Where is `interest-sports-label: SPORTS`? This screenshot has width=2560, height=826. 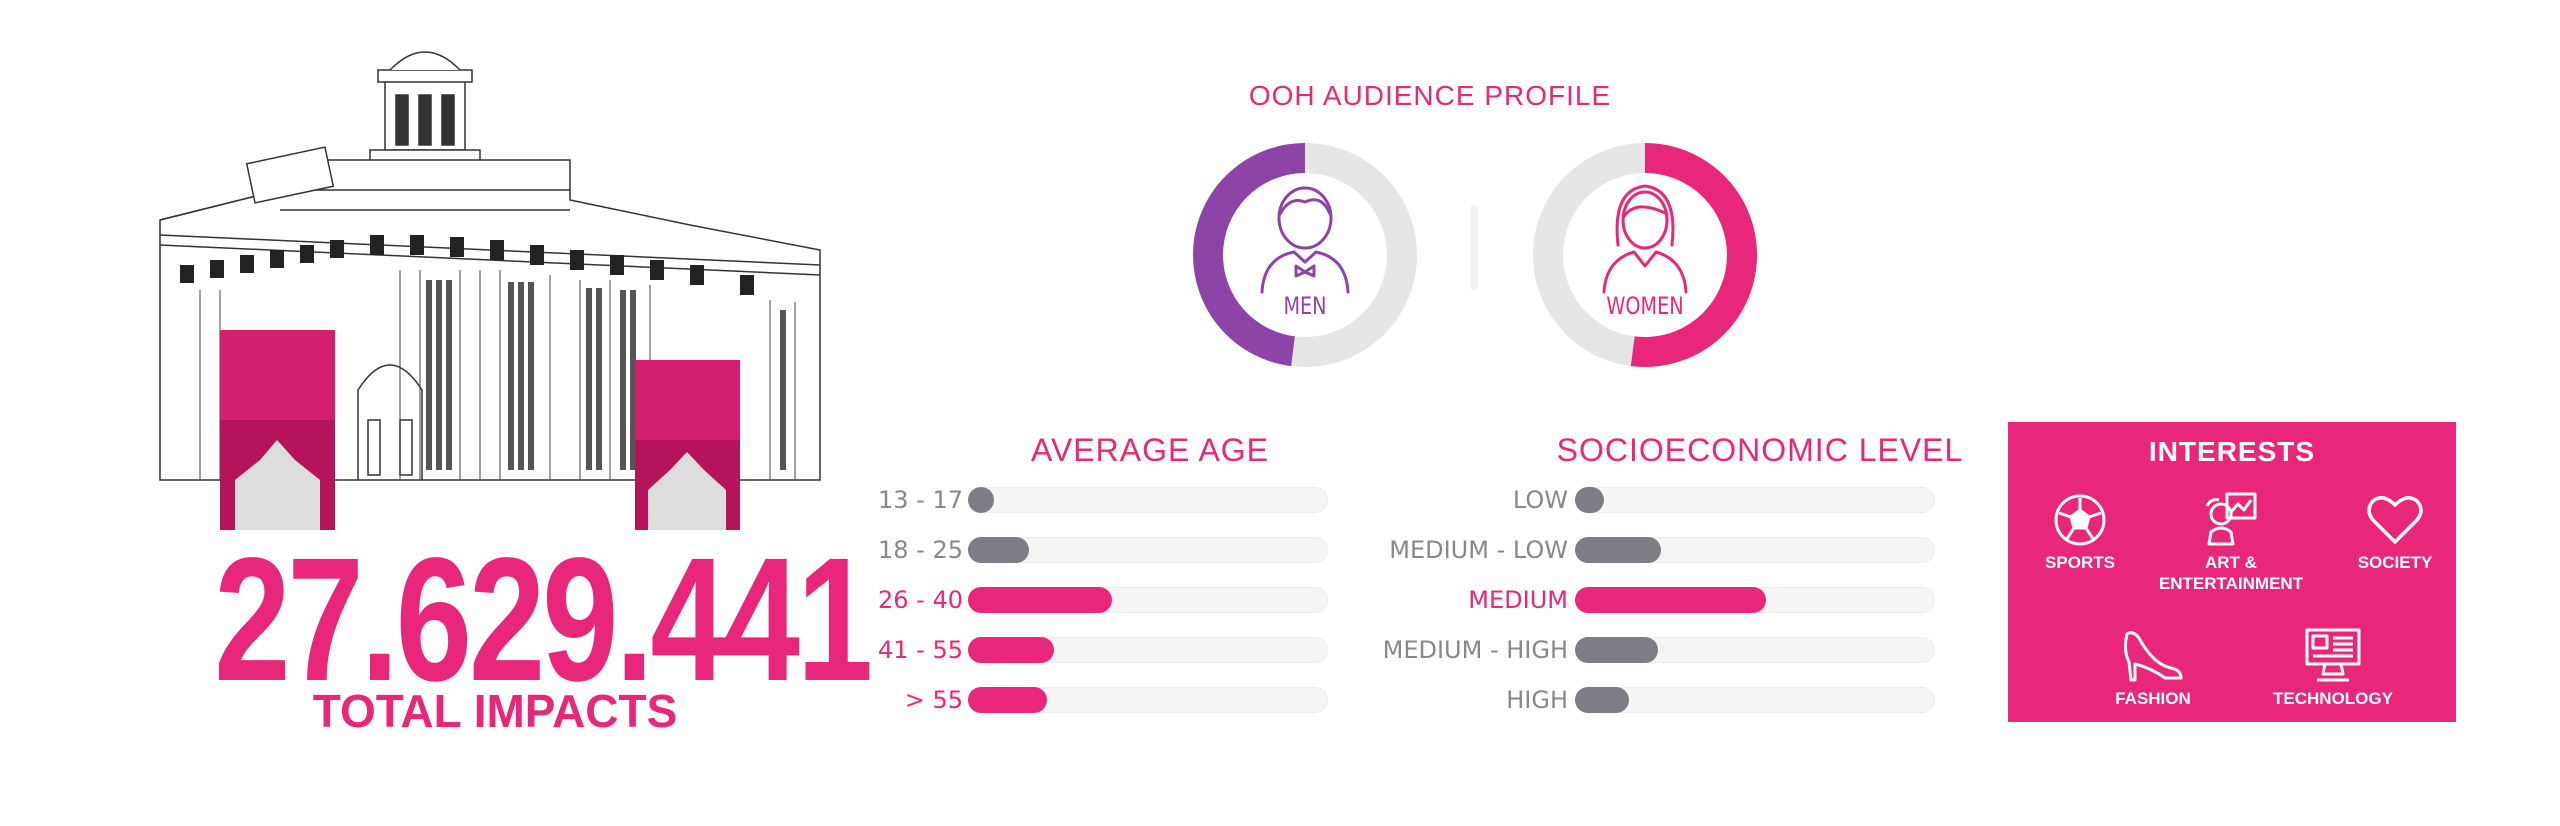
interest-sports-label: SPORTS is located at coordinates (2080, 562).